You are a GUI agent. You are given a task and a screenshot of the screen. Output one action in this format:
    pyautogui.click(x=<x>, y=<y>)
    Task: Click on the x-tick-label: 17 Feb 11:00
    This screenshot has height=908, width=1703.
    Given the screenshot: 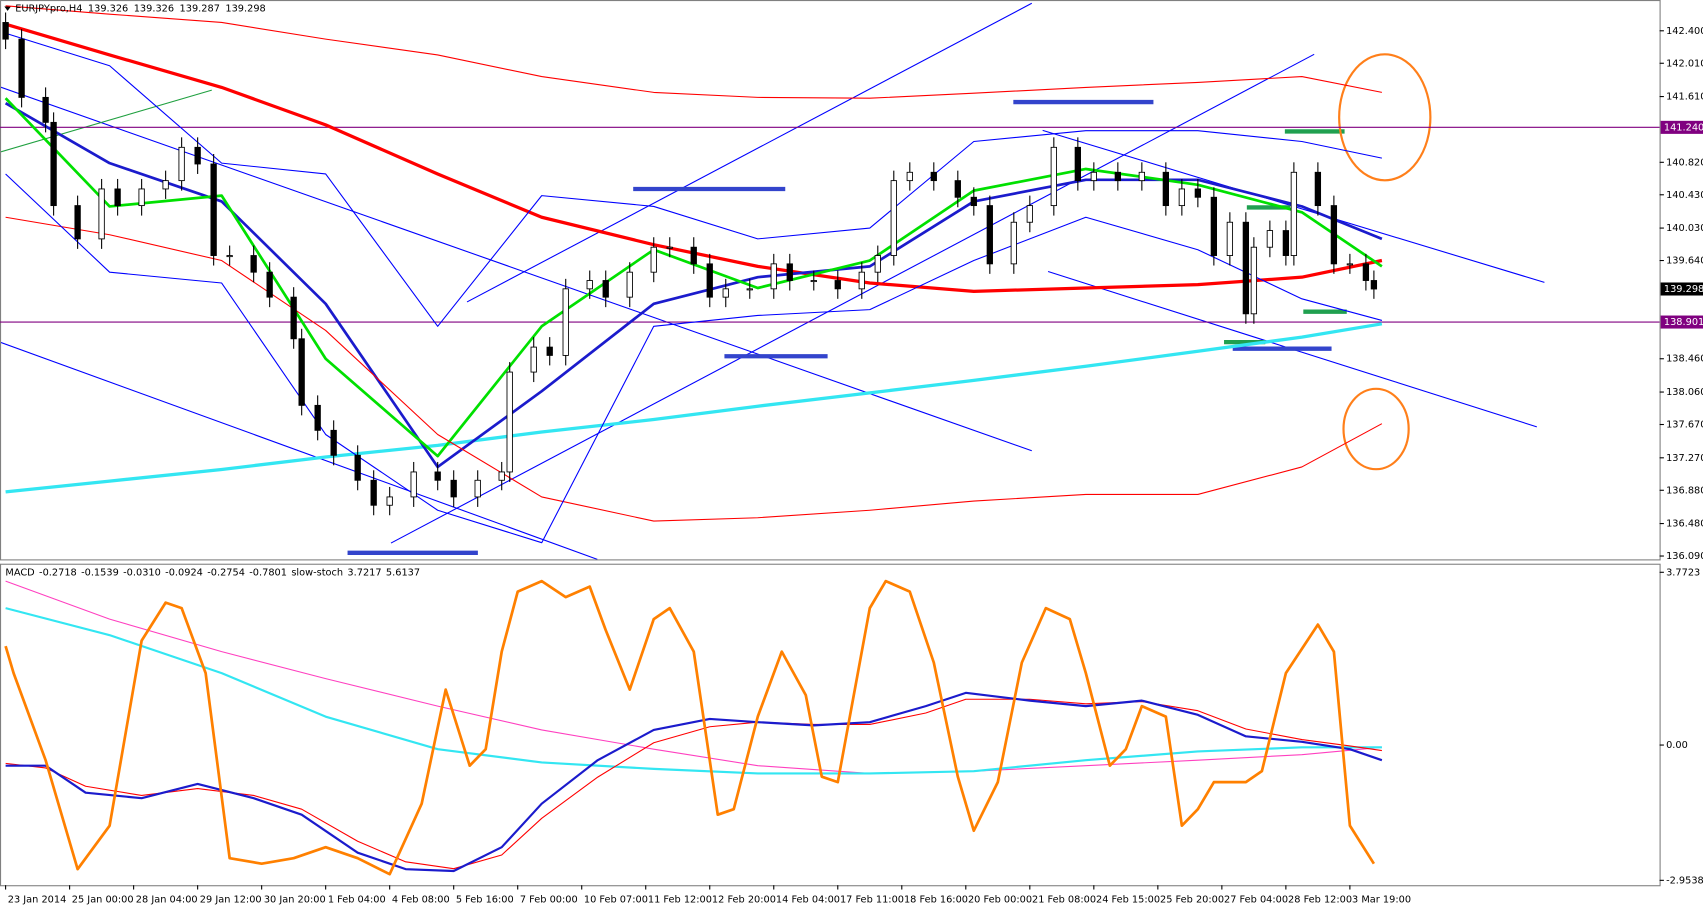 What is the action you would take?
    pyautogui.click(x=872, y=899)
    